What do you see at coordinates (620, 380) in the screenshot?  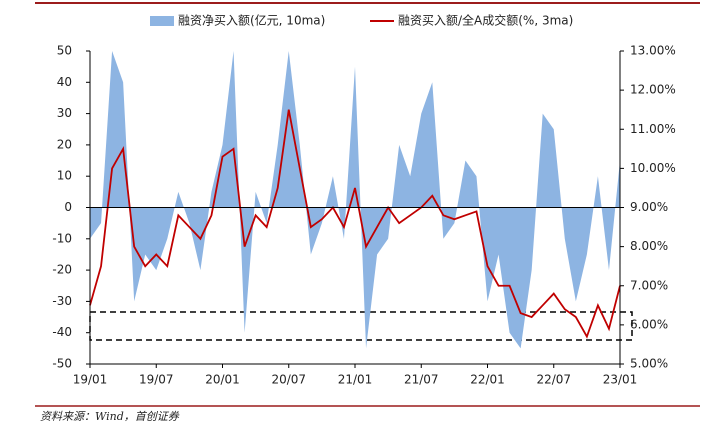 I see `x-tick-label: 23/01` at bounding box center [620, 380].